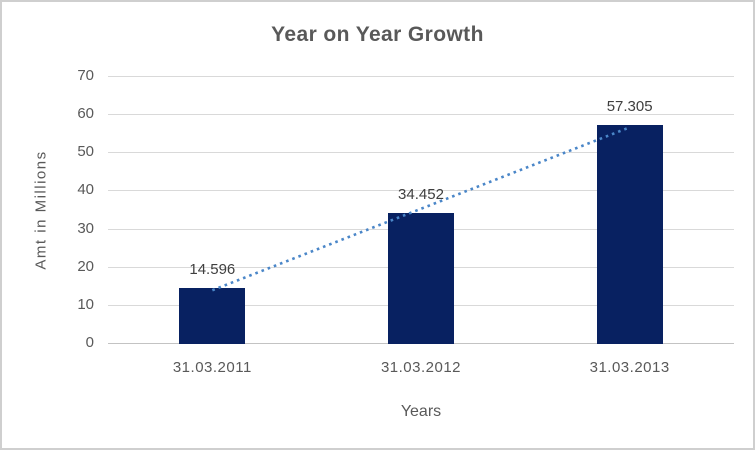 This screenshot has width=755, height=450. I want to click on y-tick-label: 20, so click(85, 266).